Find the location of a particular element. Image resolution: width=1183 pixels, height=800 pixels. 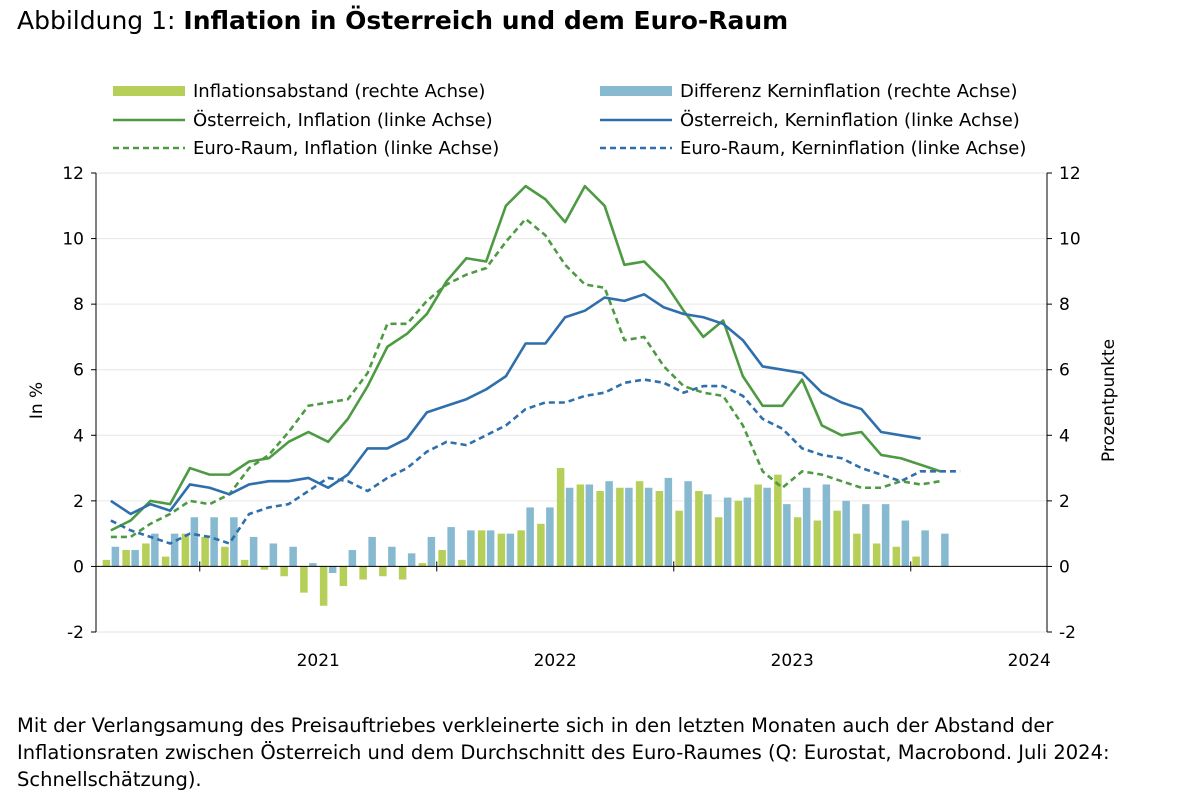

legend-oesterreich-kerninflation: Österreich, Kerninflation (linke Achse) is located at coordinates (810, 120).